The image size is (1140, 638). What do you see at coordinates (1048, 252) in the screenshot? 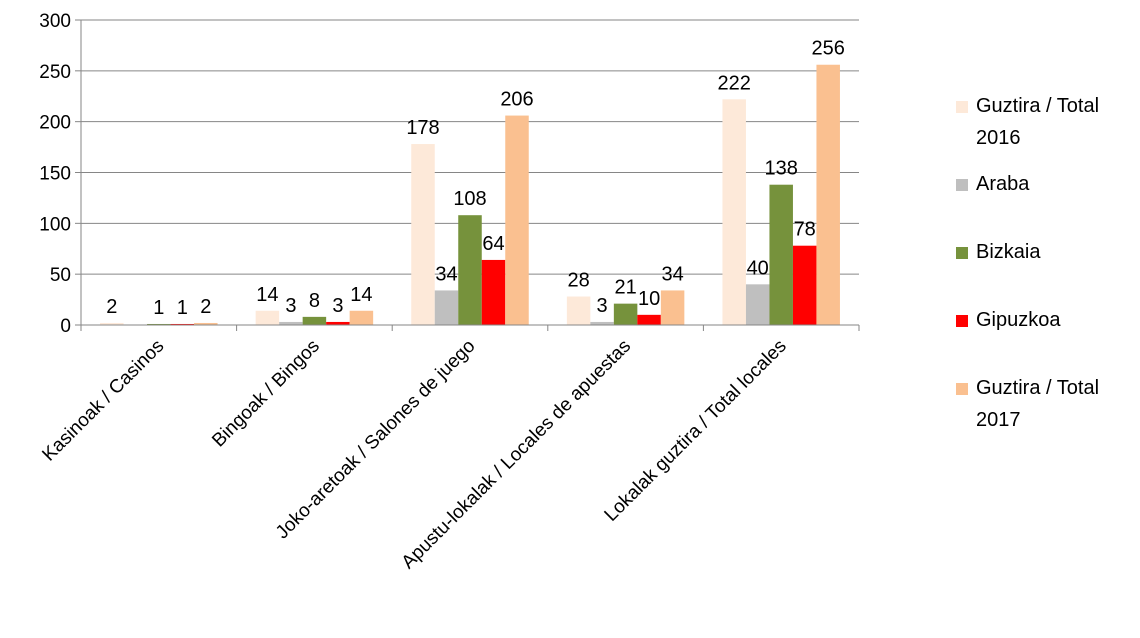
I see `legend-item: Bizkaia` at bounding box center [1048, 252].